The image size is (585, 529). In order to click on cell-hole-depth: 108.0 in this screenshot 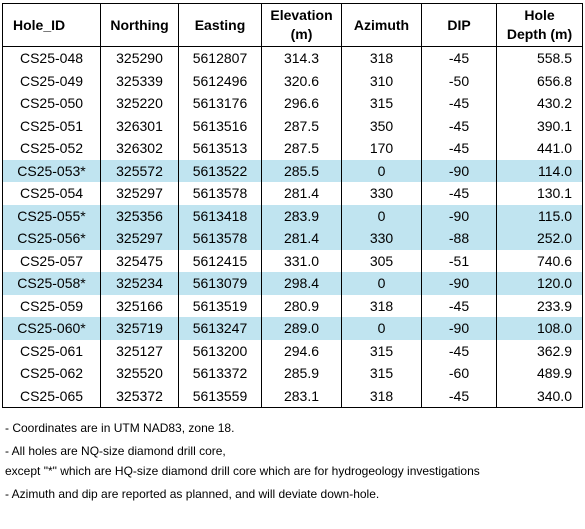, I will do `click(539, 328)`.